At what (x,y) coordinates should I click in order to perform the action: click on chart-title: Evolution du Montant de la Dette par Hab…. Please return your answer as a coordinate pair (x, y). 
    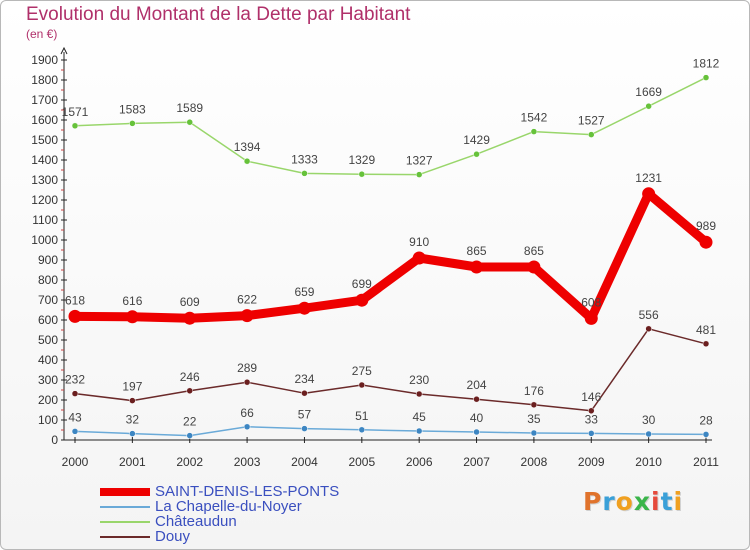
    Looking at the image, I should click on (218, 14).